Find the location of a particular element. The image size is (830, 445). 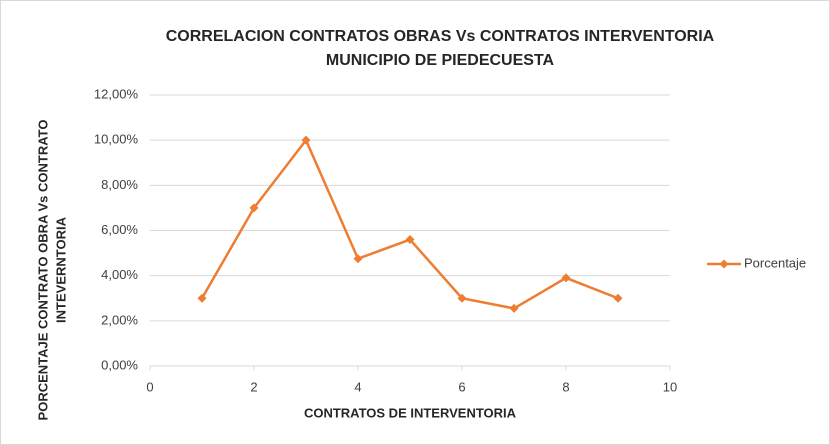

y-tick-label: 0,00% is located at coordinates (119, 364).